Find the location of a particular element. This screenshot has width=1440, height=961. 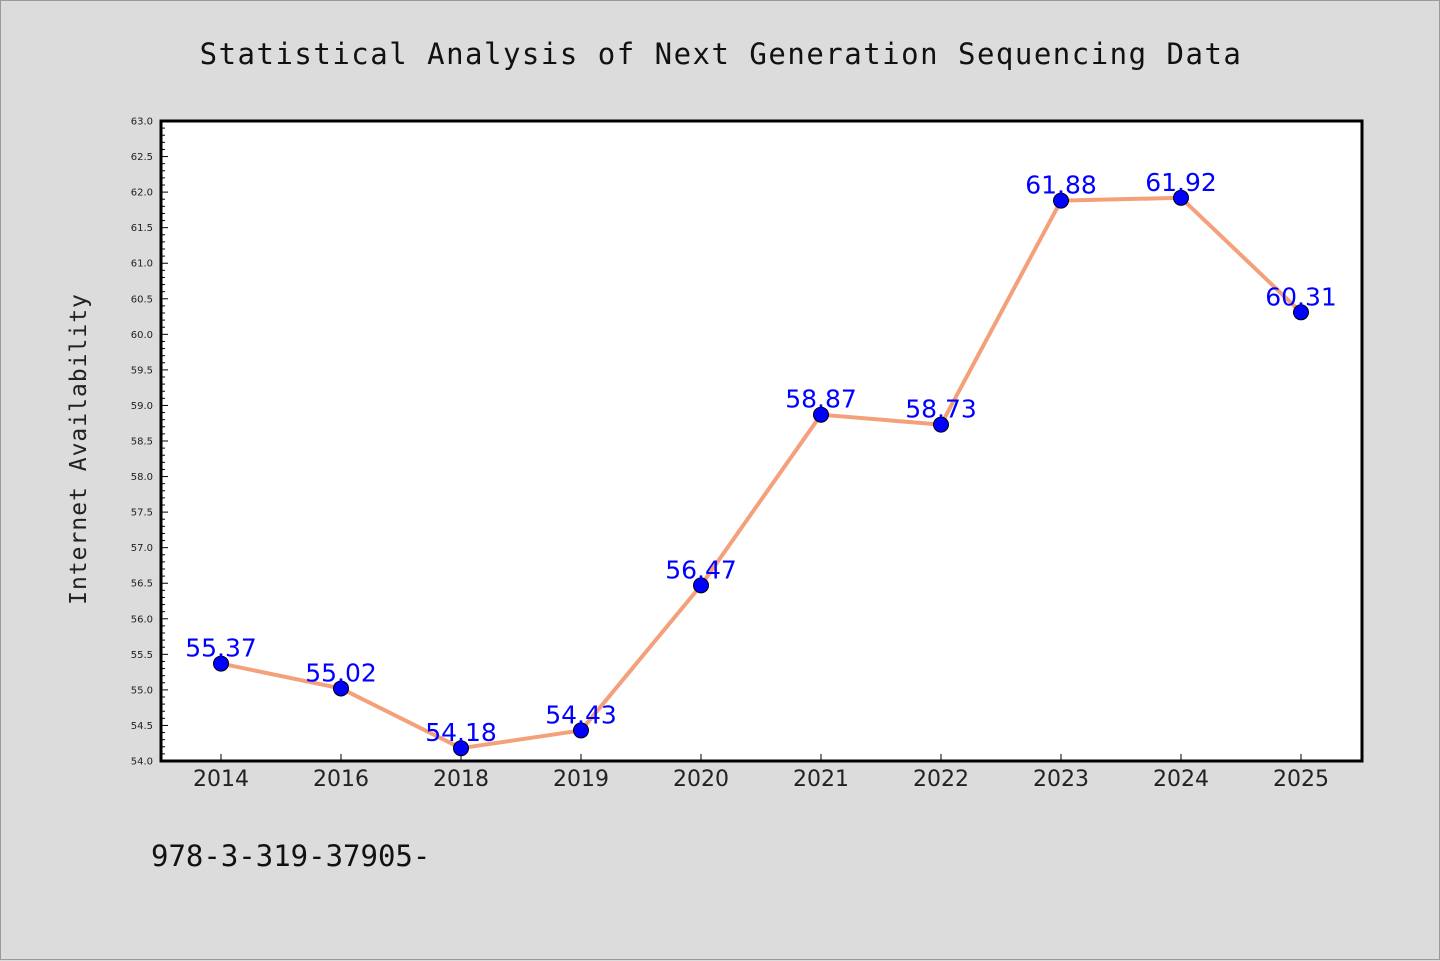

y-tick-label: 54.5 is located at coordinates (142, 726).